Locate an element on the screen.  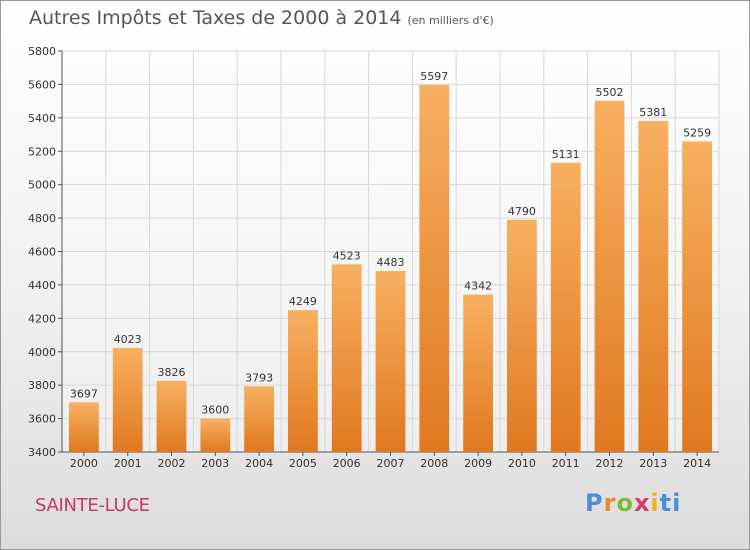
data-label: 5131 is located at coordinates (566, 154).